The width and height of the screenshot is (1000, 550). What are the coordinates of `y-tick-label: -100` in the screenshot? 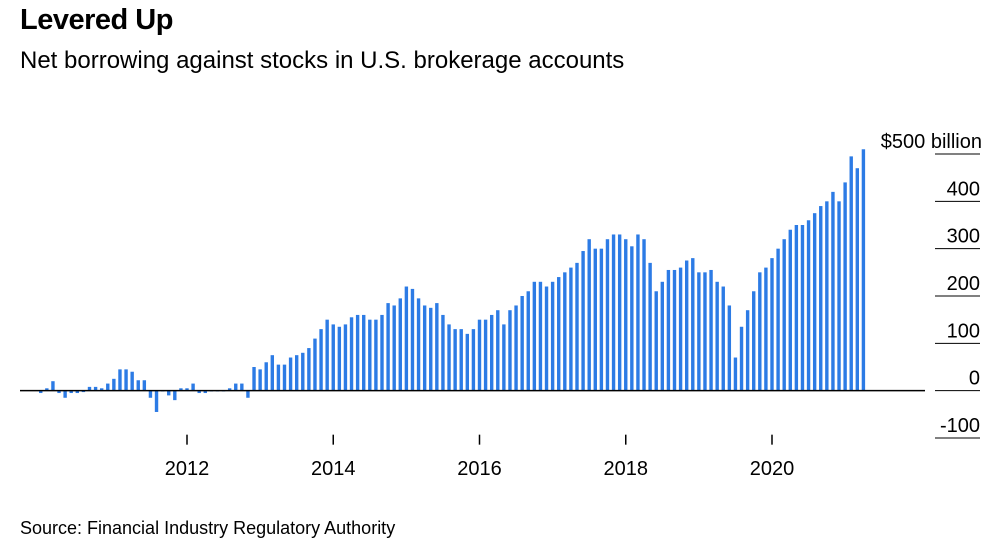 It's located at (960, 426).